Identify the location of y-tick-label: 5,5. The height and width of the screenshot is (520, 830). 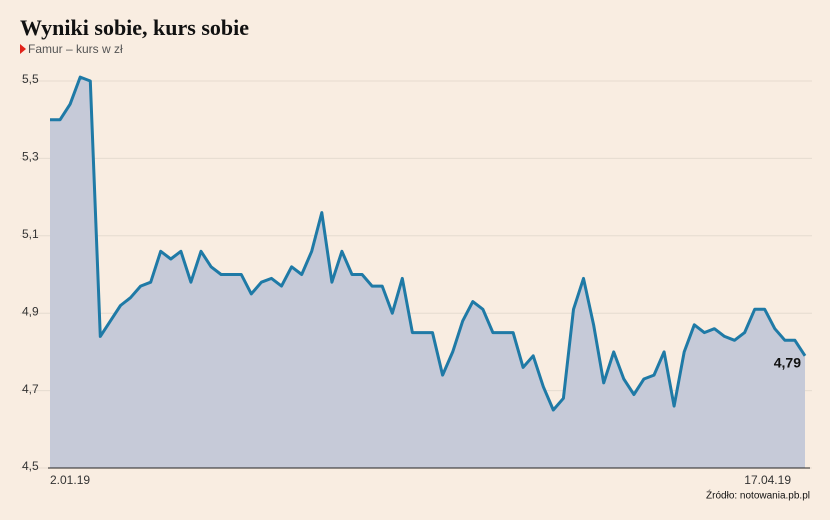
(30, 79).